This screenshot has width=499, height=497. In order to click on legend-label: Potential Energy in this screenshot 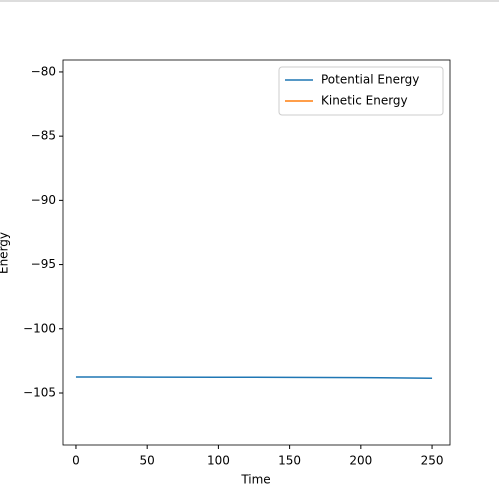, I will do `click(370, 80)`.